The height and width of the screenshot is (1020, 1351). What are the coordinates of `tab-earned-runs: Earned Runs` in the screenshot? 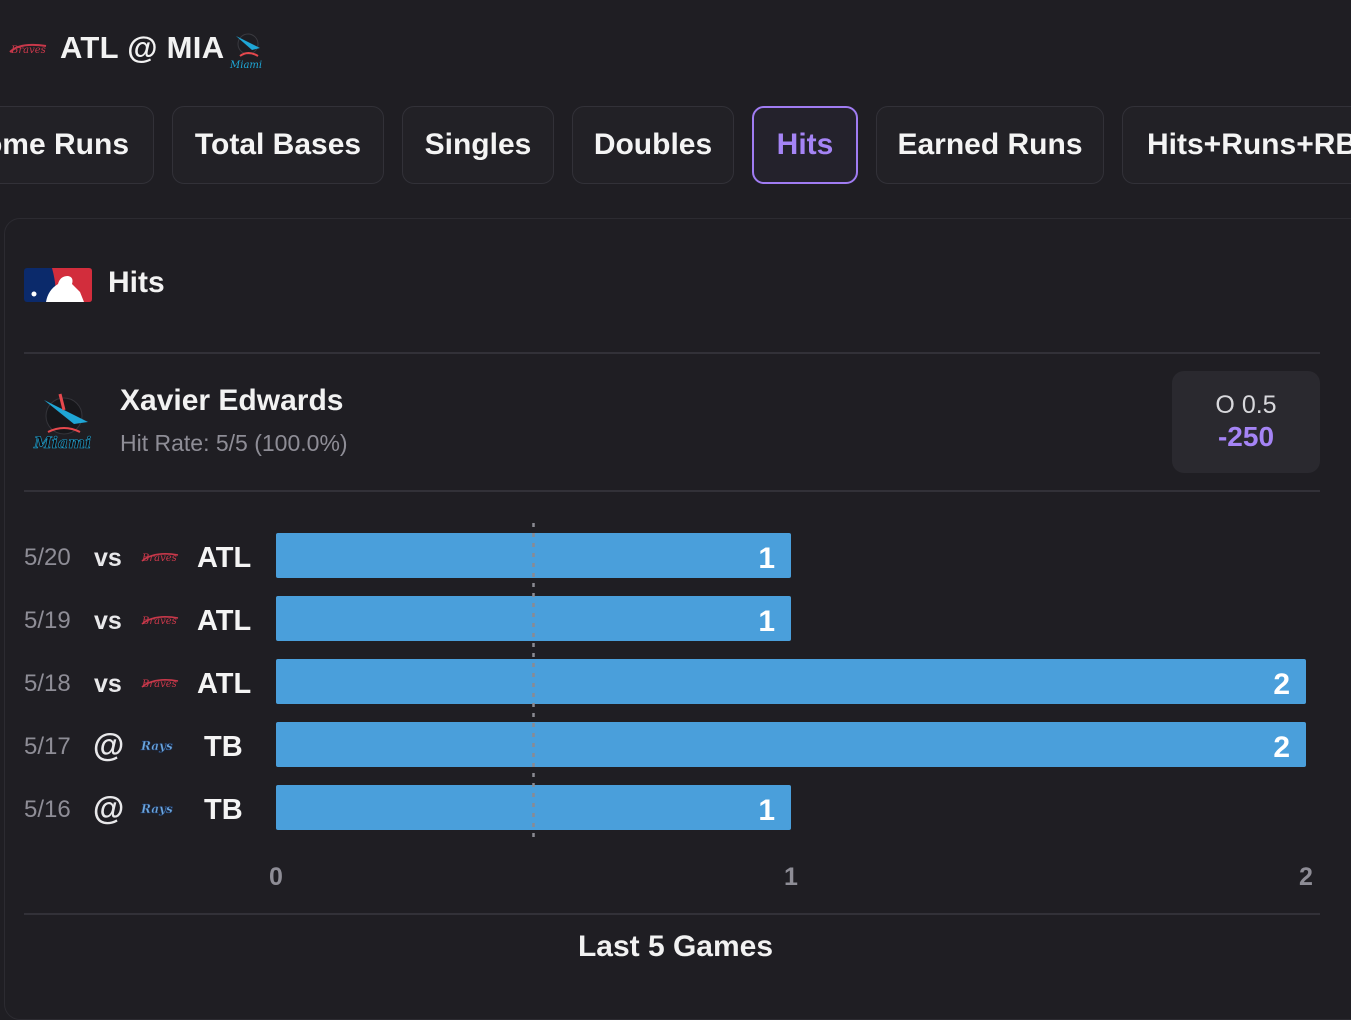 It's located at (990, 145).